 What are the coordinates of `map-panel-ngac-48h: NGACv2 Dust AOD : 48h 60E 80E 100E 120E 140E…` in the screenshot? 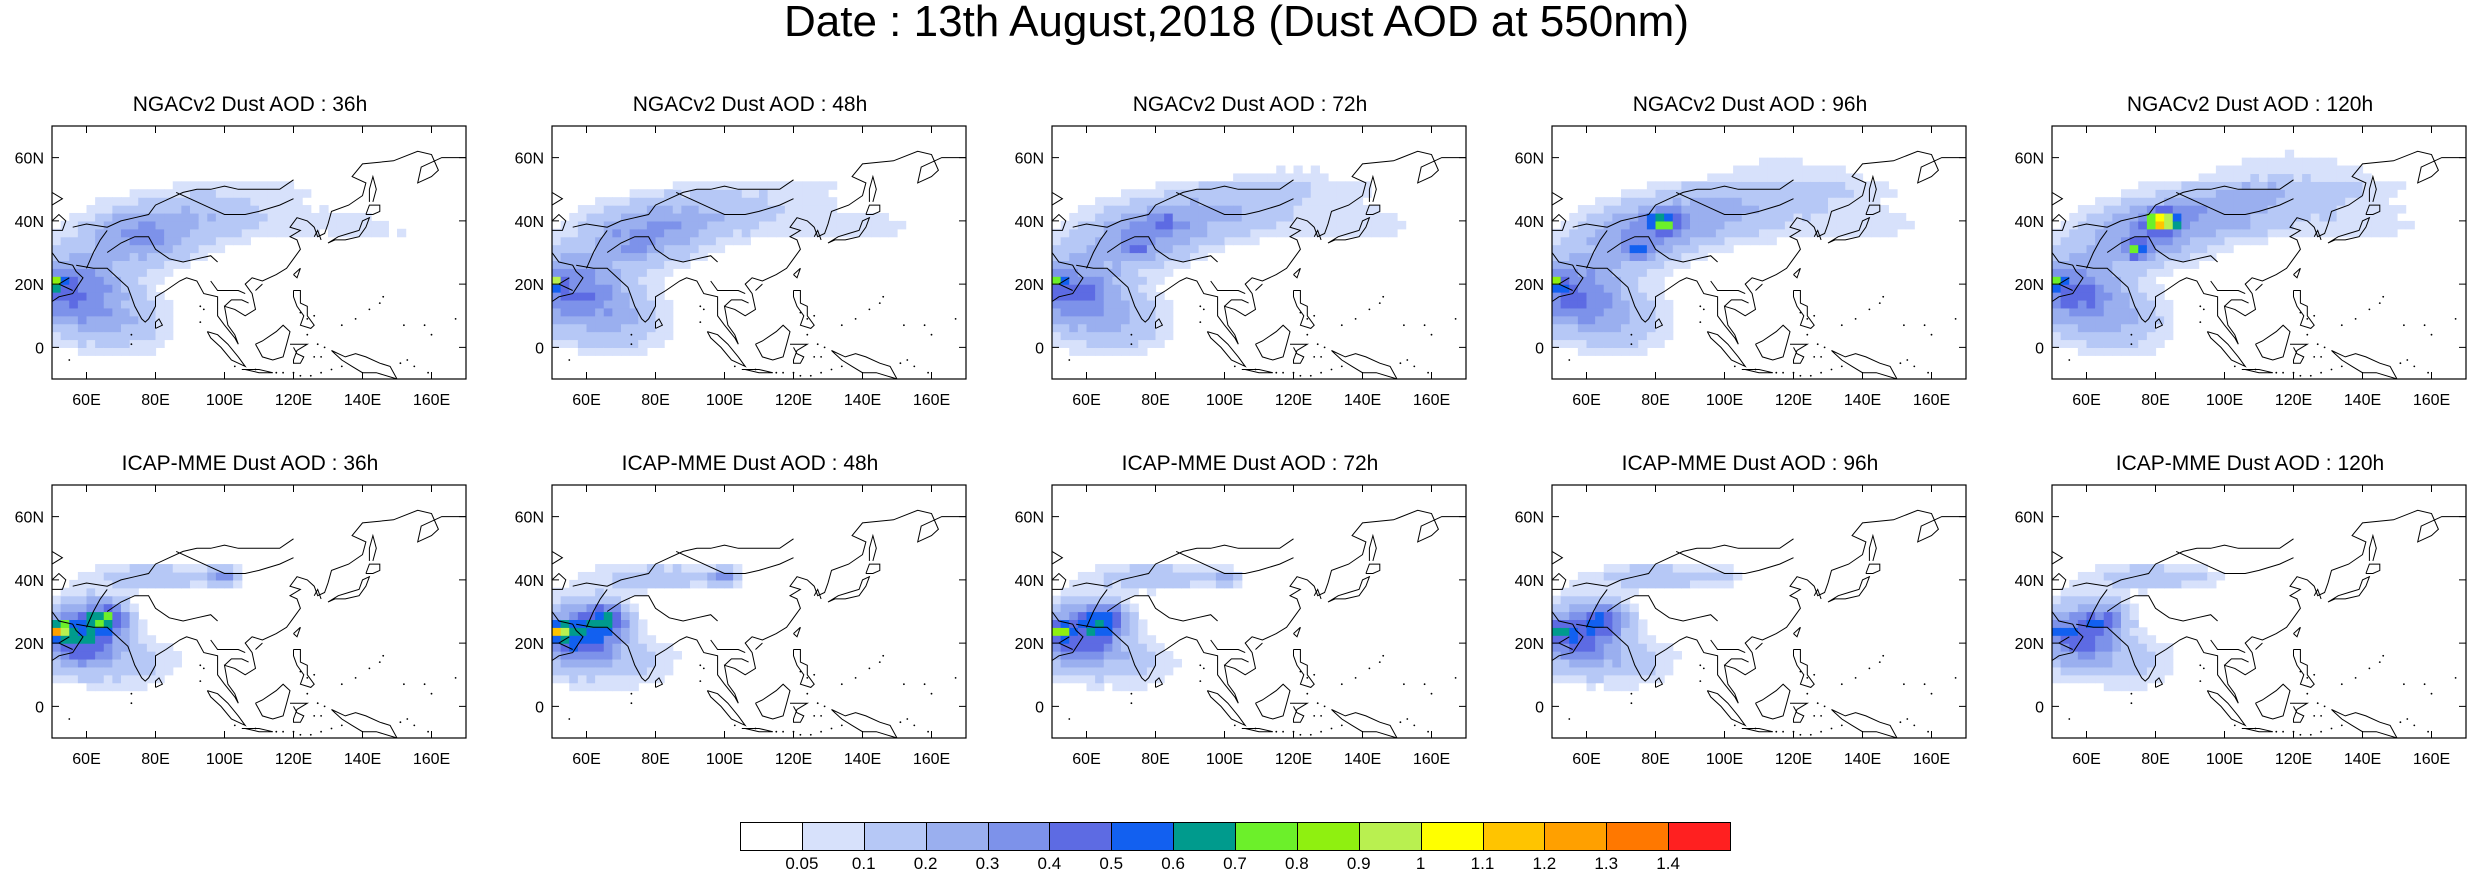 It's located at (750, 267).